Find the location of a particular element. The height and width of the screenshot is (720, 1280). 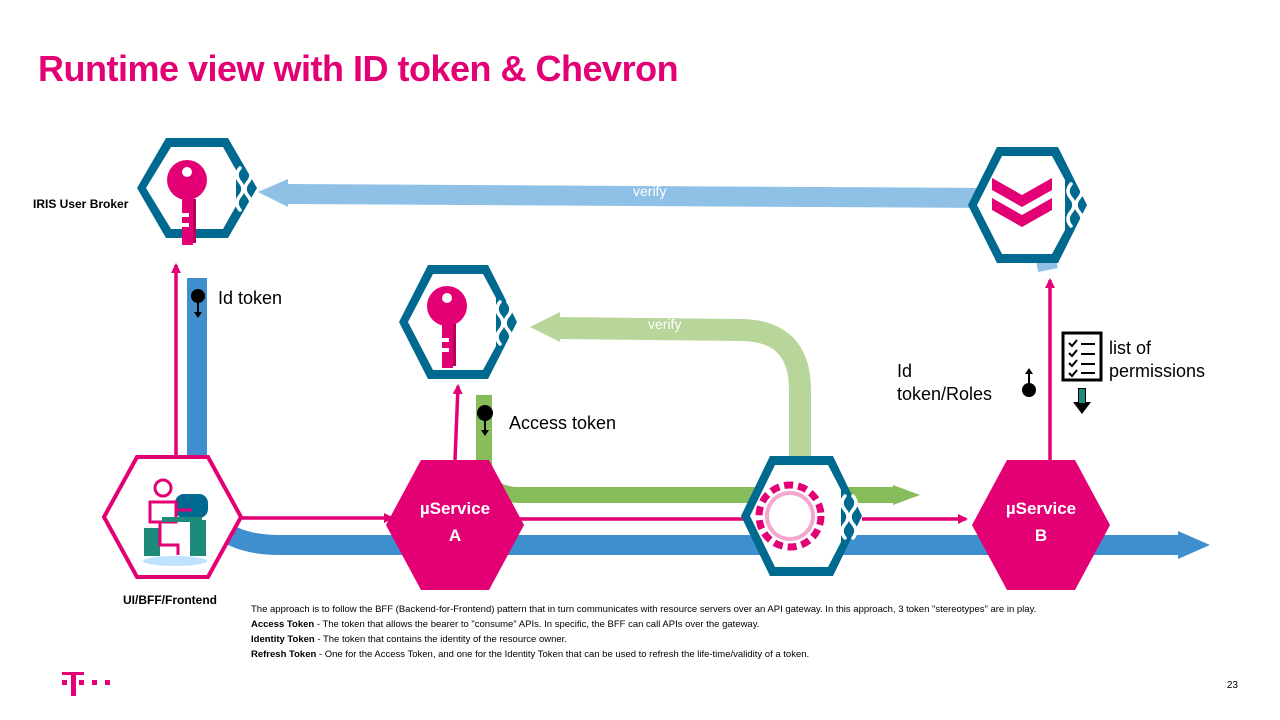

id-roles-label-line2: token/Roles is located at coordinates (945, 394).